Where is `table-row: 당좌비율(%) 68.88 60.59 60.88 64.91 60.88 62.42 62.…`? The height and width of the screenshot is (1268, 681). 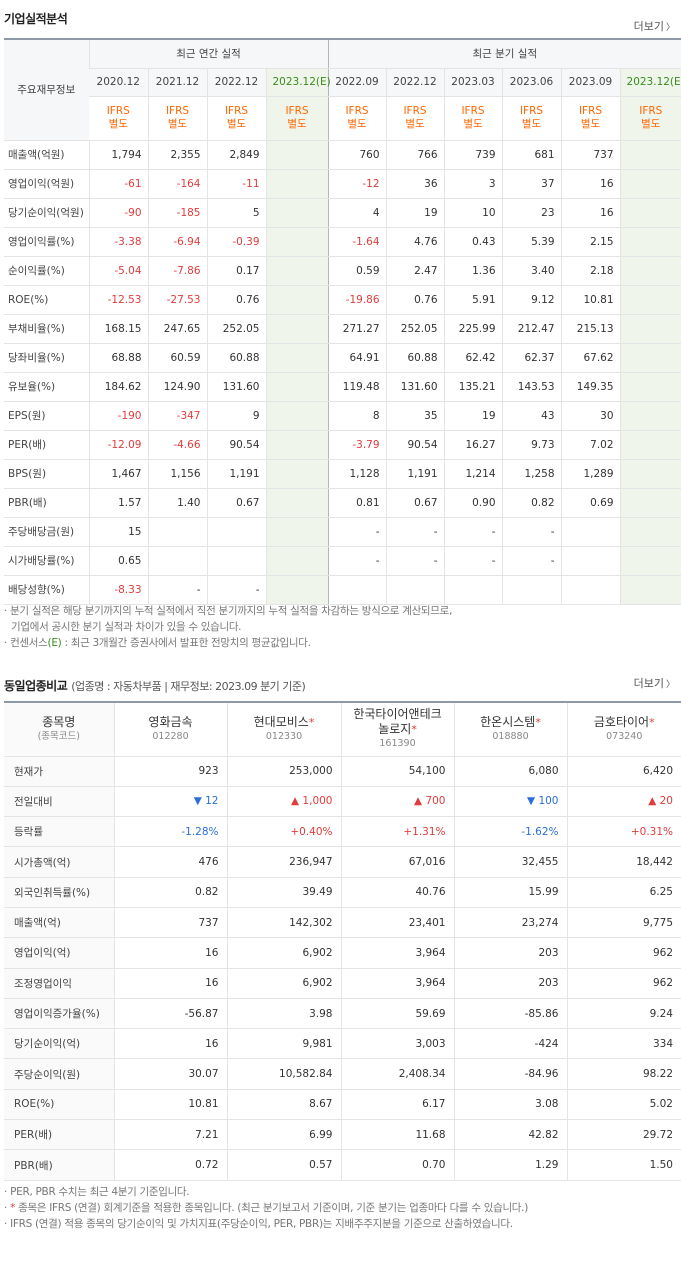
table-row: 당좌비율(%) 68.88 60.59 60.88 64.91 60.88 62.42 62.… is located at coordinates (342, 358).